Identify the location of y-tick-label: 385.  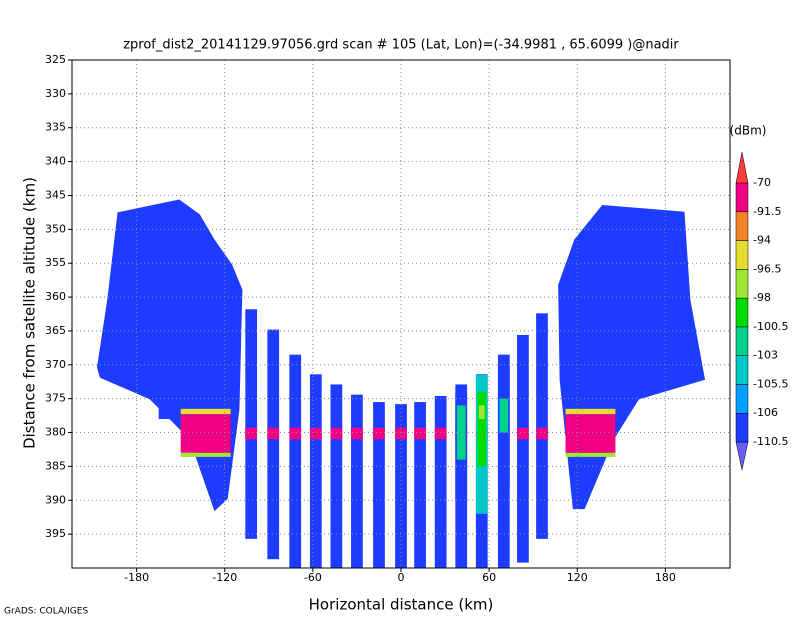
(55, 465).